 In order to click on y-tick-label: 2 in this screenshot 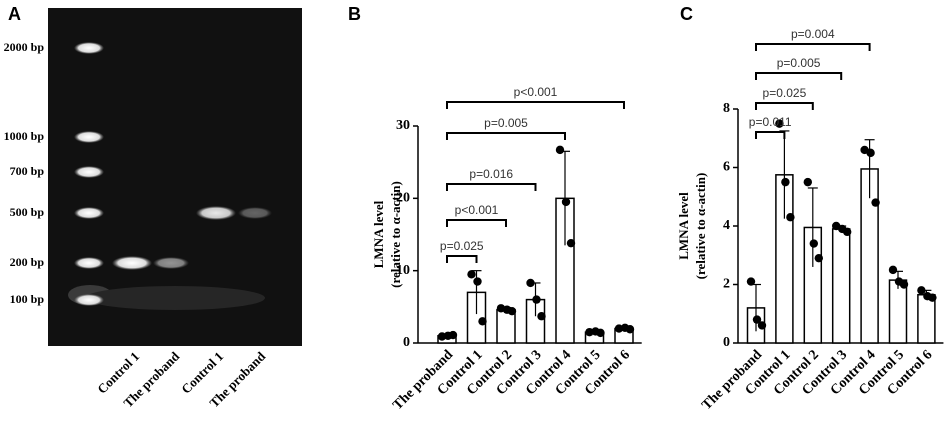, I will do `click(726, 284)`.